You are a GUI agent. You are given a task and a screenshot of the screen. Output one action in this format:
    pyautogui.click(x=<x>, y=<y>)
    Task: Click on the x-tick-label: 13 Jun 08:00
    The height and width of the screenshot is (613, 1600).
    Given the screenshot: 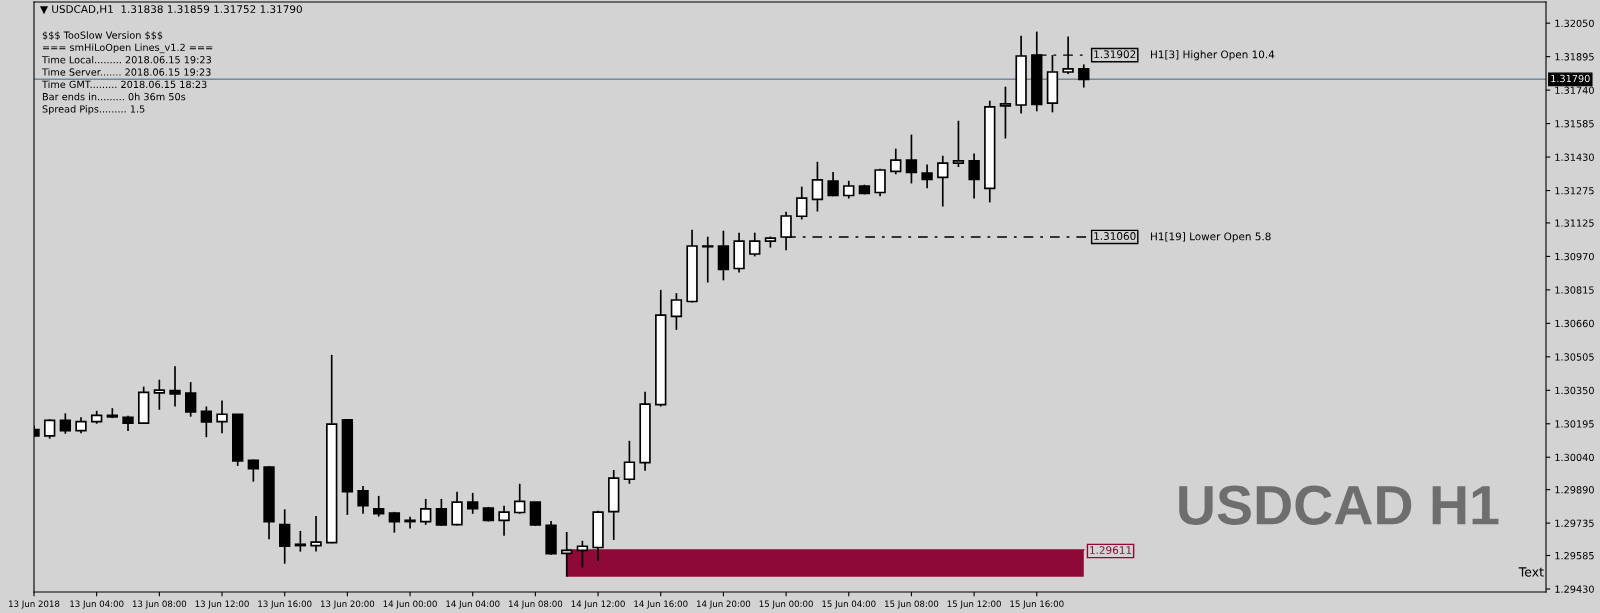 What is the action you would take?
    pyautogui.click(x=159, y=604)
    